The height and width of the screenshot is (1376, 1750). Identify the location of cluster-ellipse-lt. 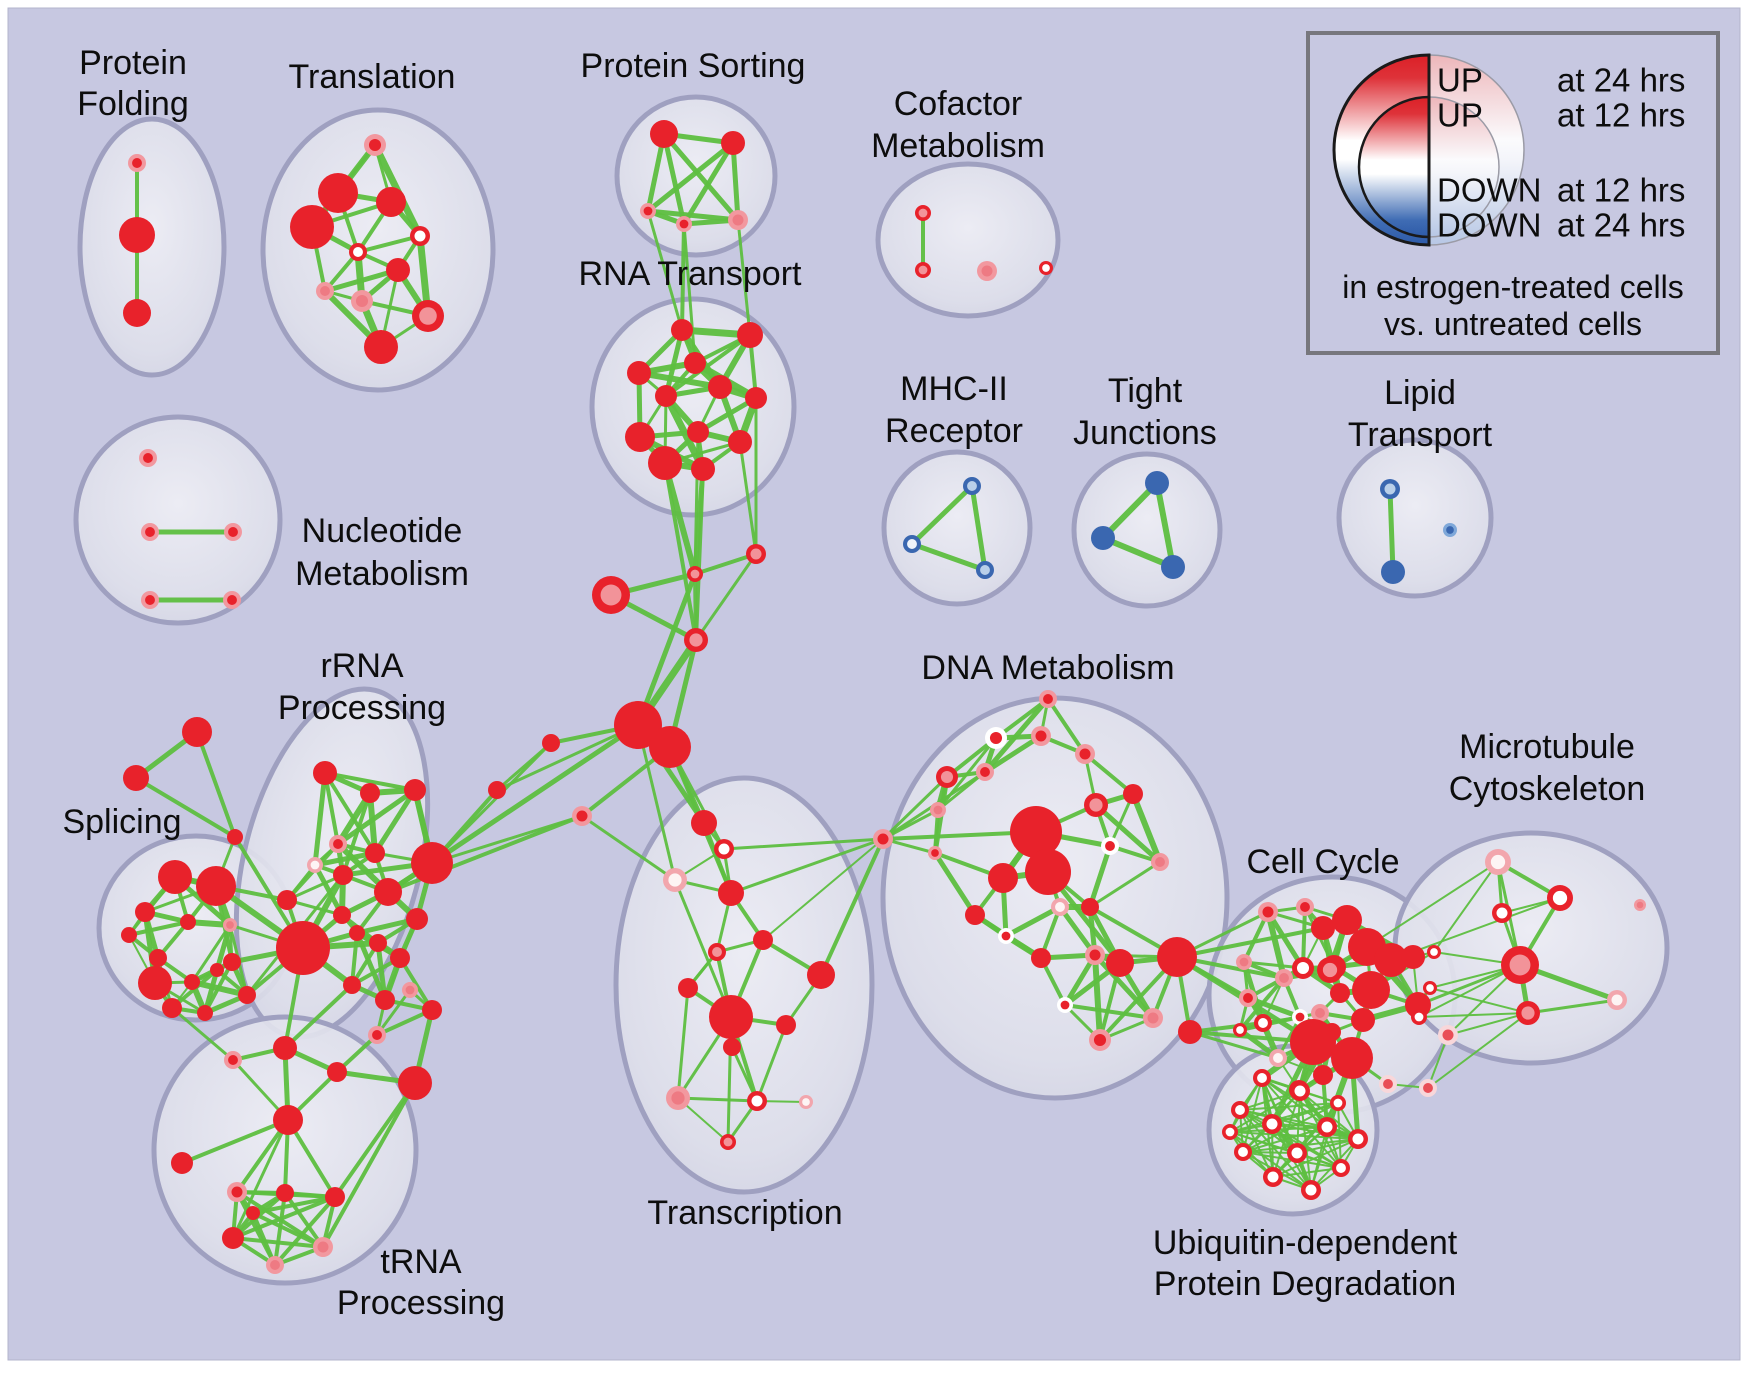
(1415, 518).